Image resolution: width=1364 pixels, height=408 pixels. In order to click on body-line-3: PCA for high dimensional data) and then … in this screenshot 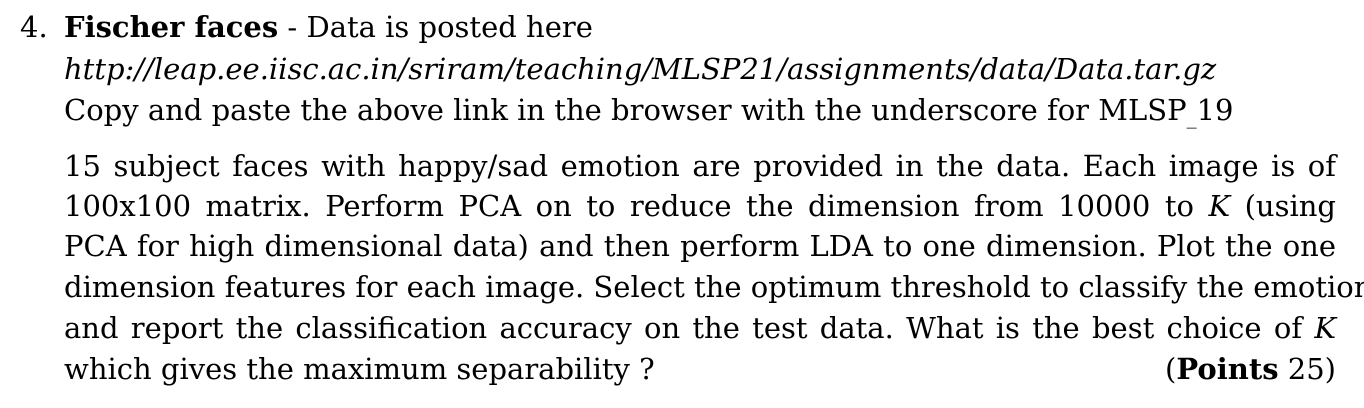, I will do `click(700, 246)`.